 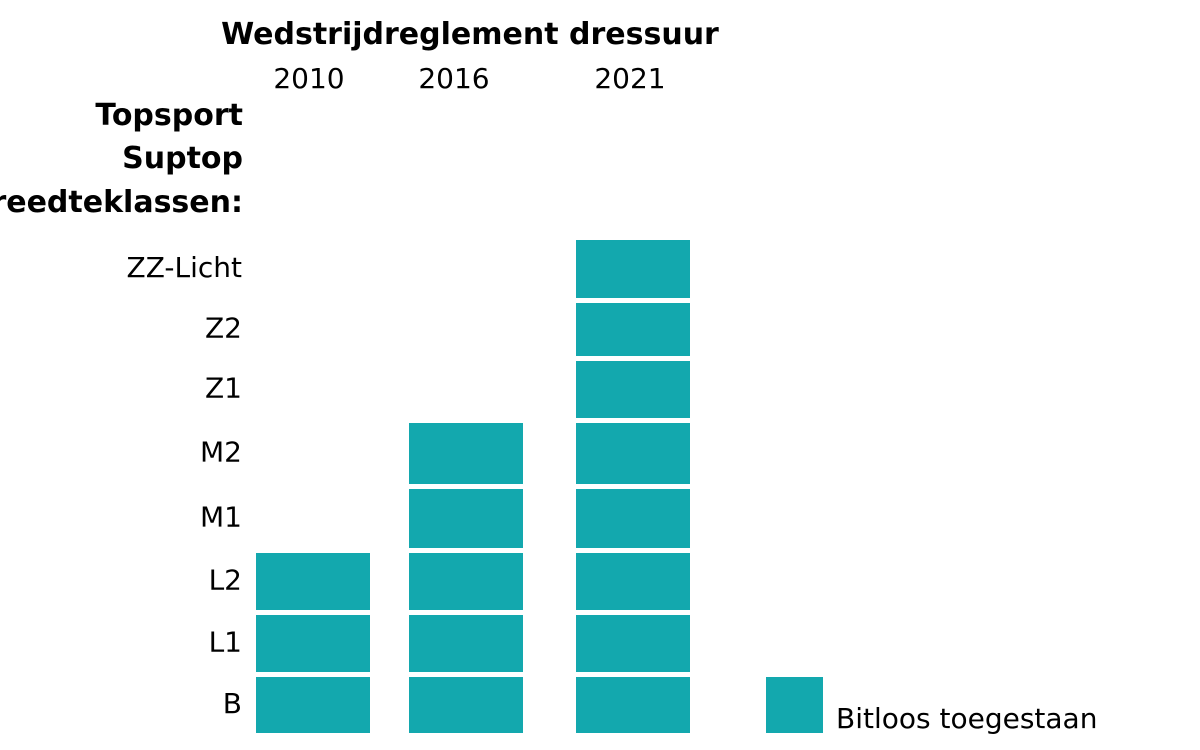 What do you see at coordinates (966, 718) in the screenshot?
I see `legend-label: Bitloos toegestaan` at bounding box center [966, 718].